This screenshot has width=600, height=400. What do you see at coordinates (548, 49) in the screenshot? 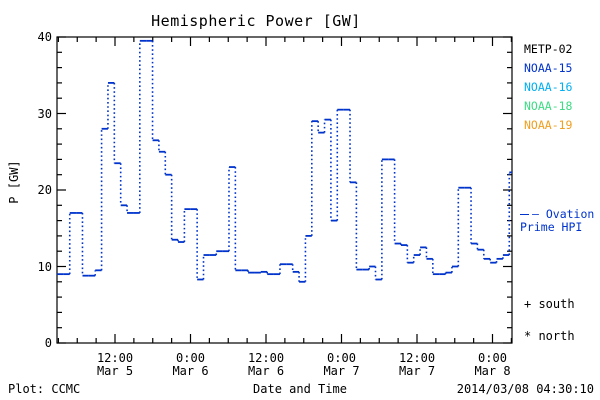
I see `legend-item-metp-02: METP-02` at bounding box center [548, 49].